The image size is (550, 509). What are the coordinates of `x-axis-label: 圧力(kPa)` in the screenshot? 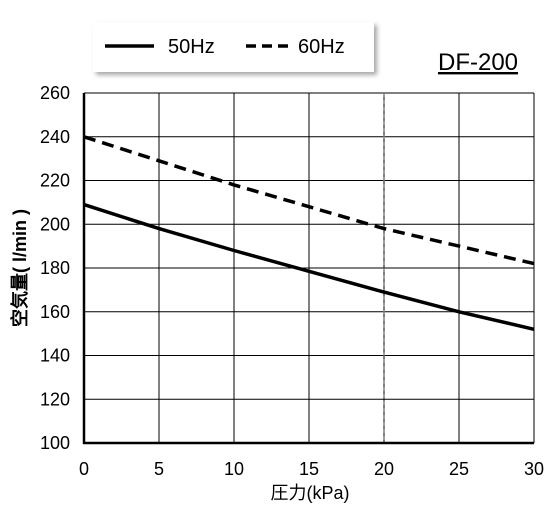 It's located at (309, 493).